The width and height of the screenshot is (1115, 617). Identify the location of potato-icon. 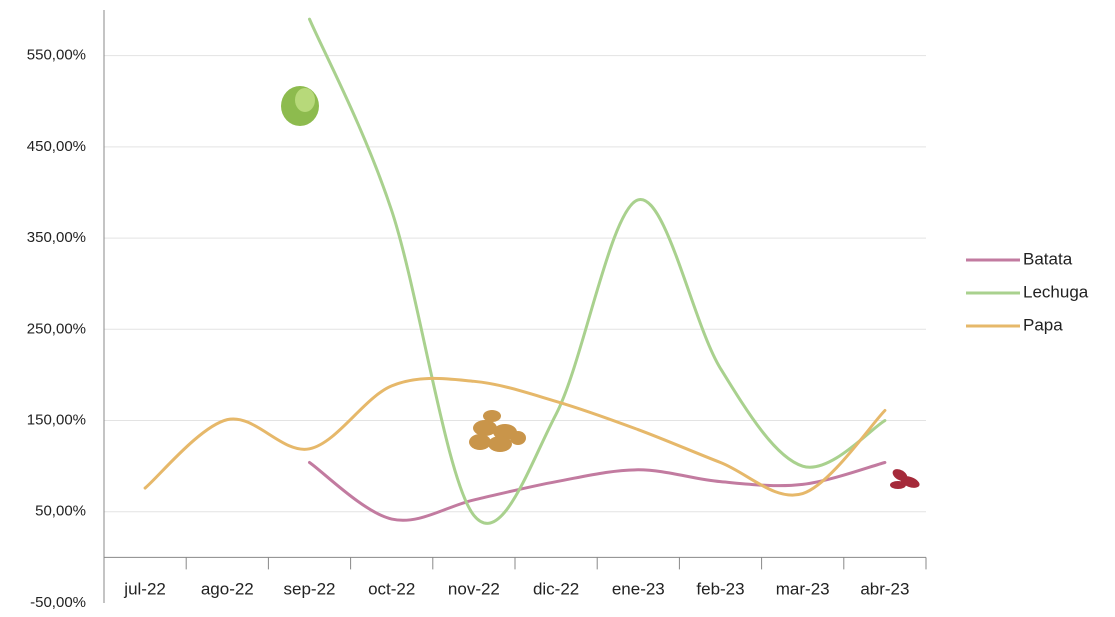
(497, 431).